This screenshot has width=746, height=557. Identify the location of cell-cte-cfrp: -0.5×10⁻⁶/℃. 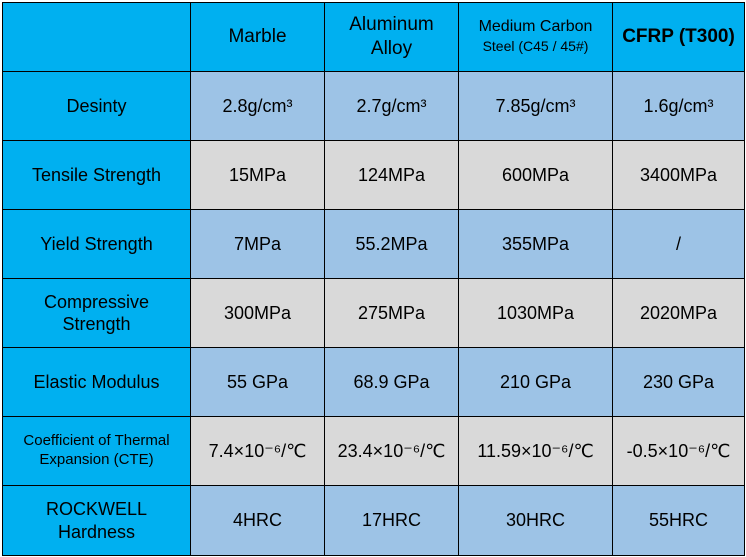
(678, 451).